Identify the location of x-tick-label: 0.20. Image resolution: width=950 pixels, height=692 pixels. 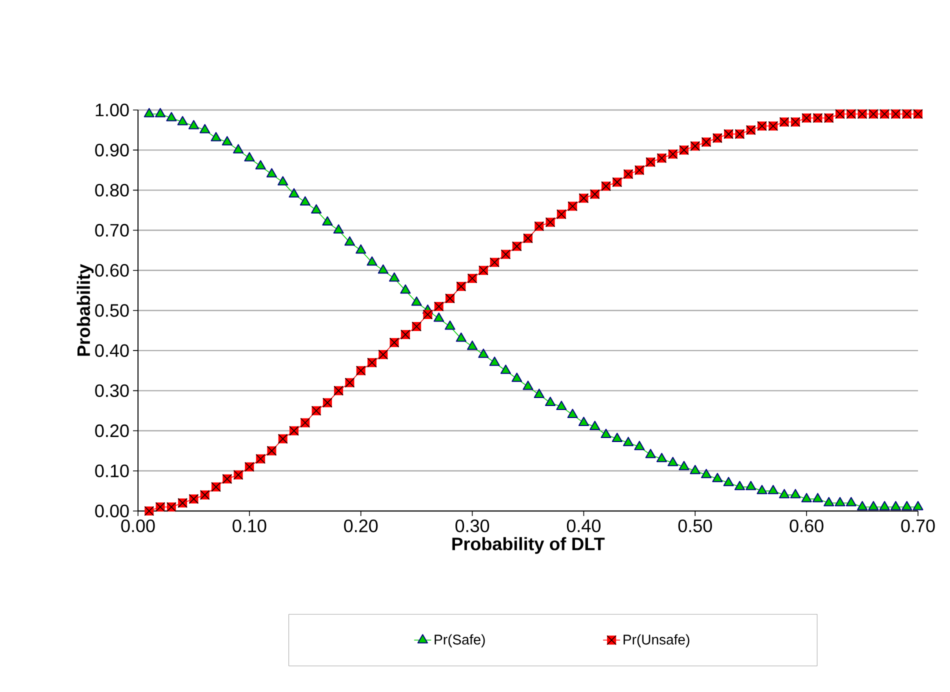
(361, 526).